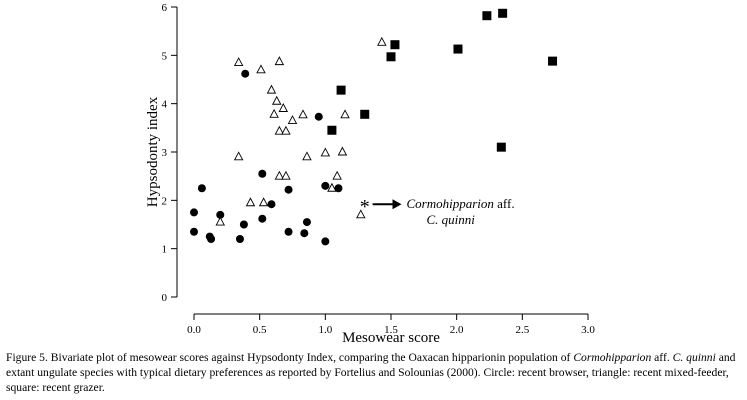 The height and width of the screenshot is (400, 747). I want to click on y-tick-label: 0, so click(165, 298).